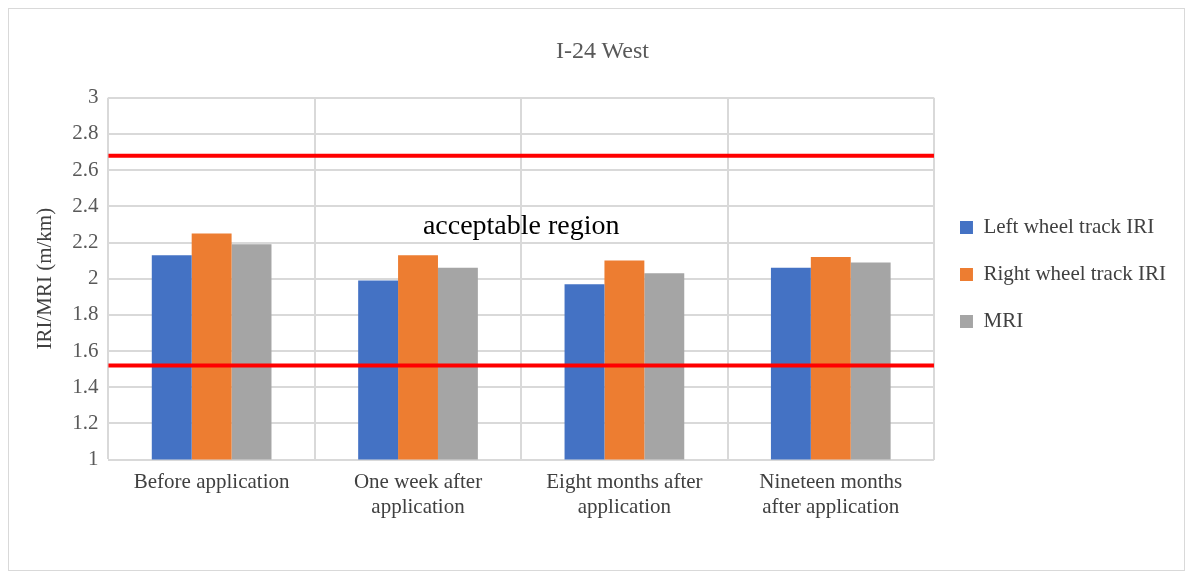 This screenshot has width=1193, height=579. I want to click on y-tick-label: 1.2, so click(85, 421).